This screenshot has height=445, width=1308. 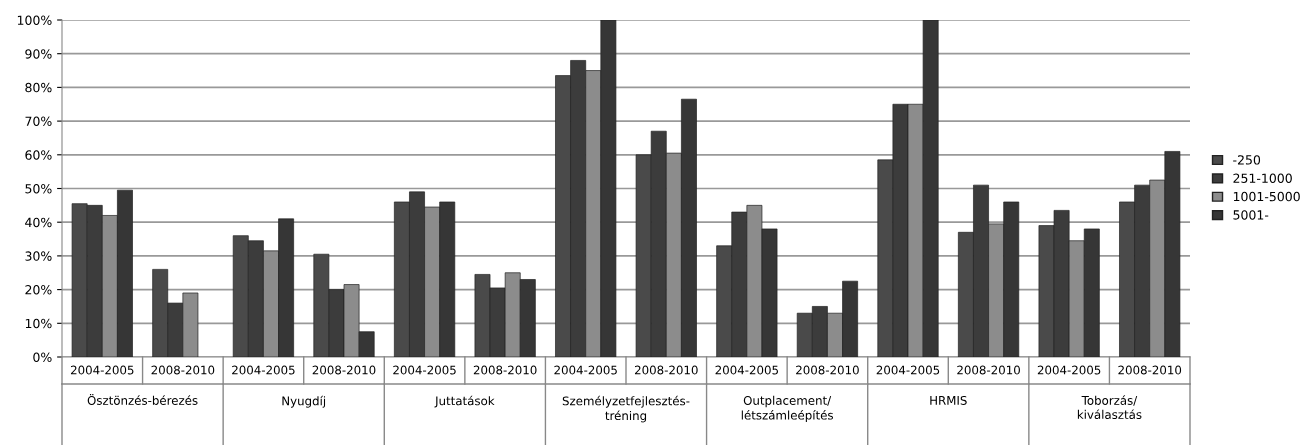 What do you see at coordinates (787, 408) in the screenshot?
I see `text: Outplacement/ létszámleépítés` at bounding box center [787, 408].